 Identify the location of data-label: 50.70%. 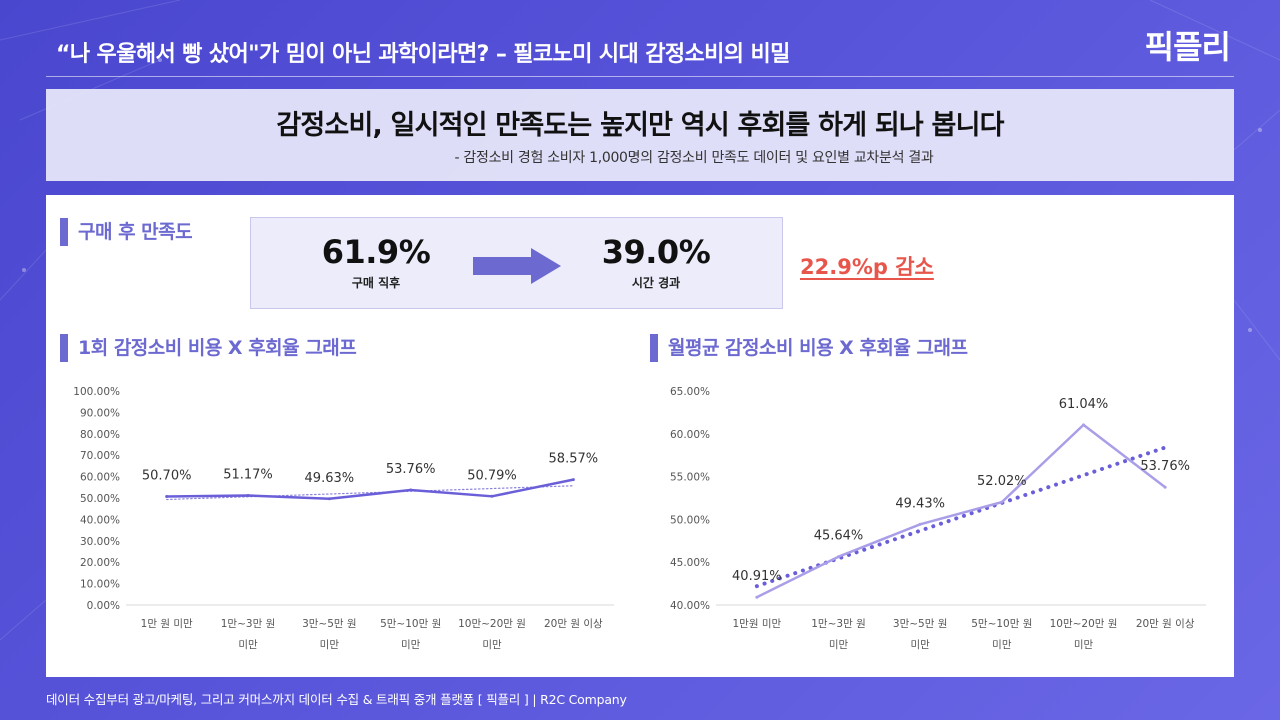
(167, 476).